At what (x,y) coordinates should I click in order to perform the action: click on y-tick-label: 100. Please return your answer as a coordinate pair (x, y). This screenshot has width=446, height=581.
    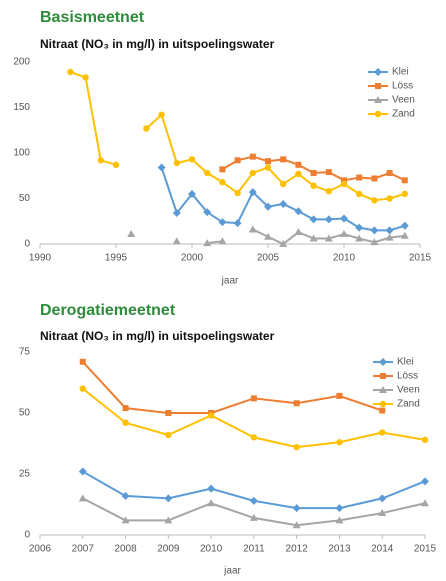
    Looking at the image, I should click on (21, 153).